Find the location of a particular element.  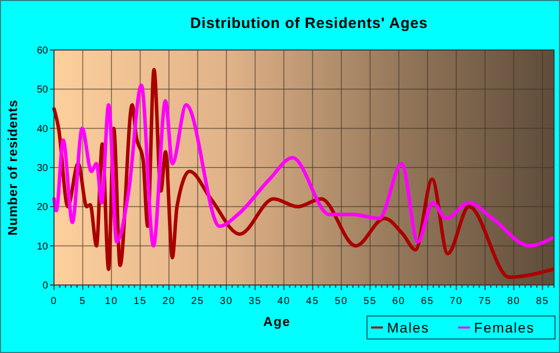

y-tick-label: 50 is located at coordinates (42, 90).